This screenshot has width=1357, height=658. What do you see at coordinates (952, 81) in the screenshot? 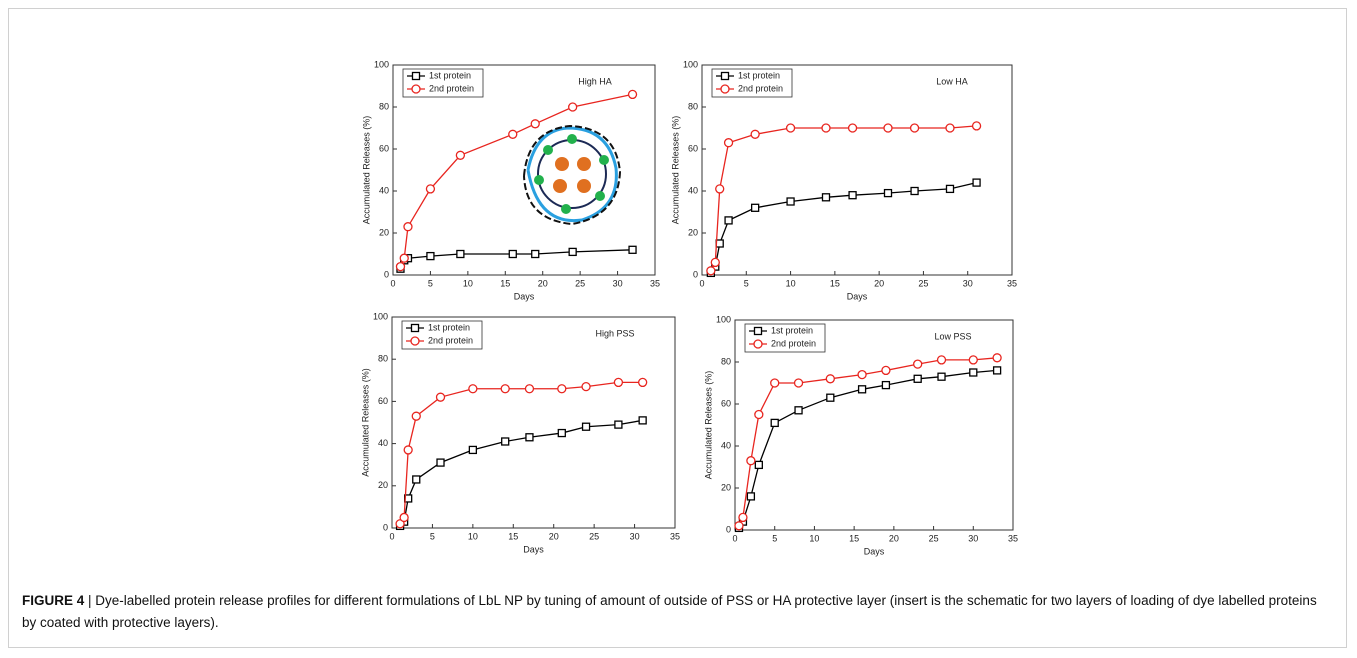
I see `panel-label: Low HA` at bounding box center [952, 81].